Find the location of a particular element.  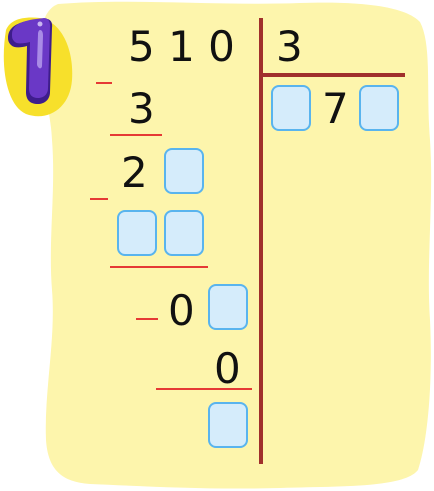

divisor: 3 is located at coordinates (289, 46).